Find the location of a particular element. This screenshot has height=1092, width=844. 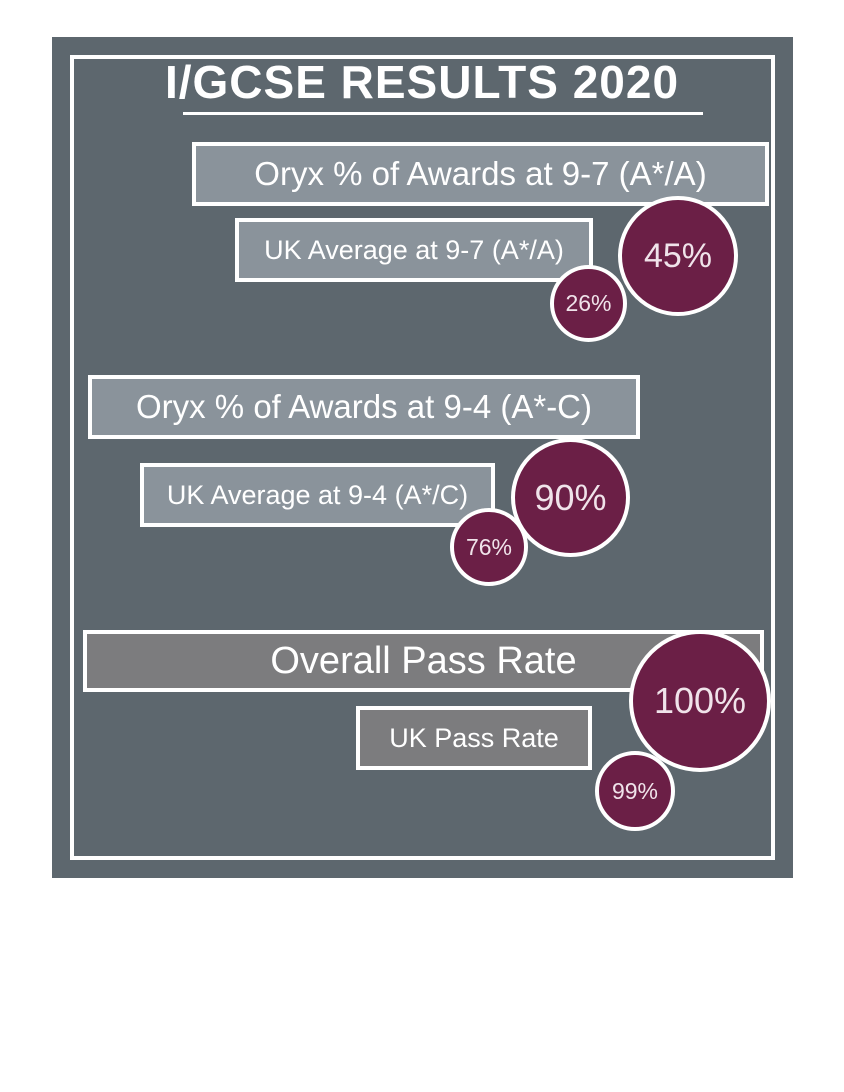

overall-pass-rate-bar: Overall Pass Rate is located at coordinates (423, 661).